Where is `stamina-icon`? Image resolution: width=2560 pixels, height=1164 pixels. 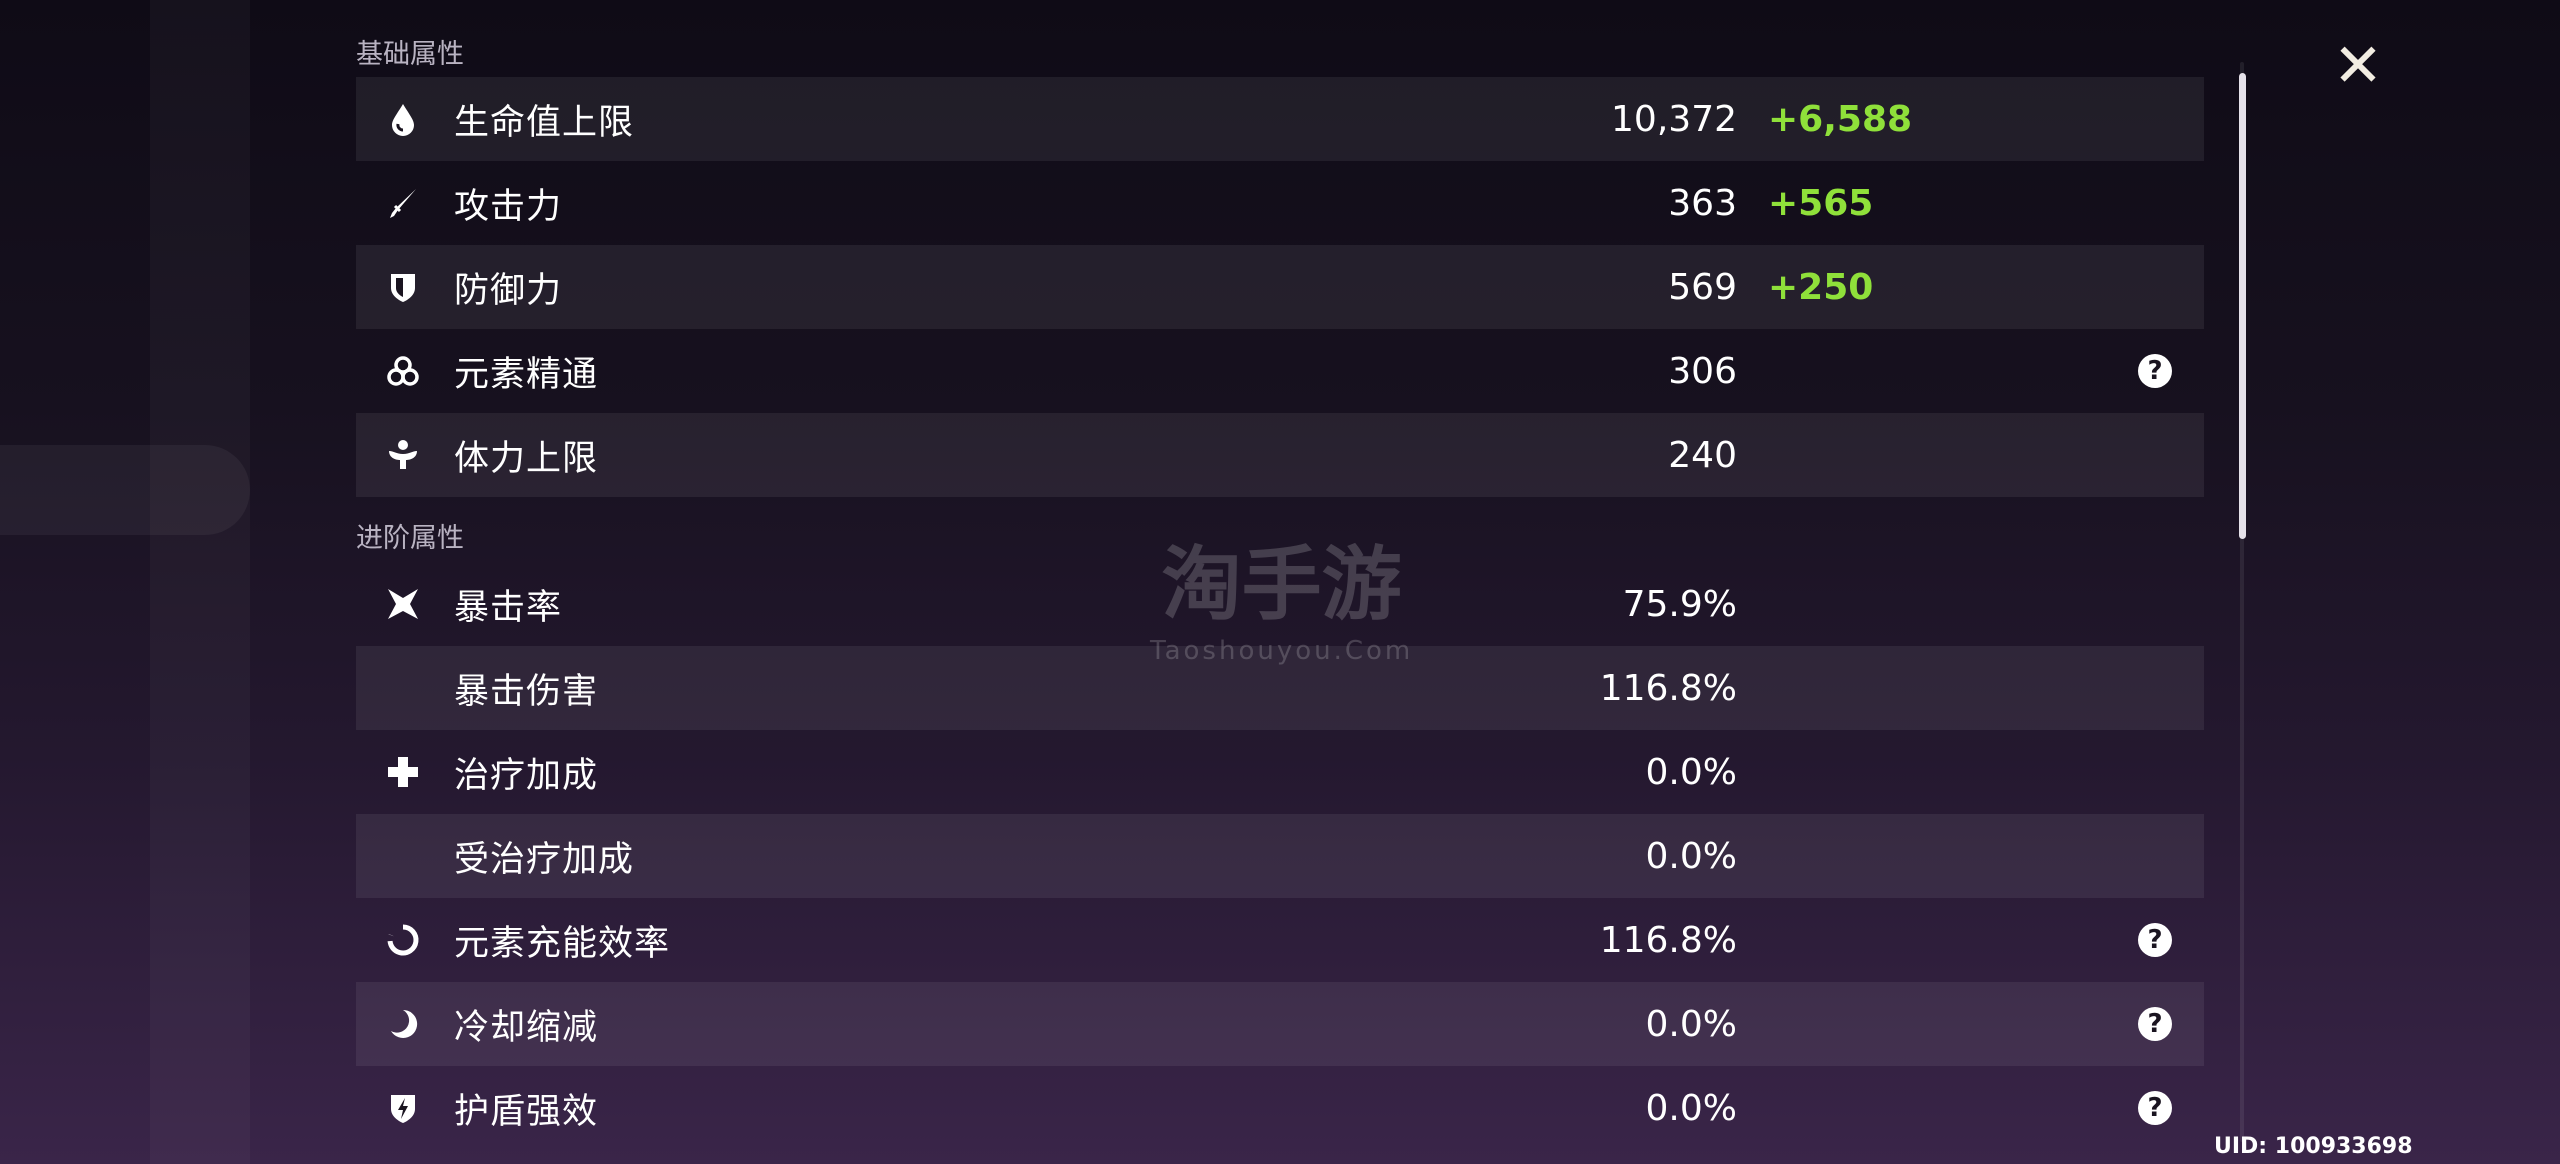 stamina-icon is located at coordinates (403, 455).